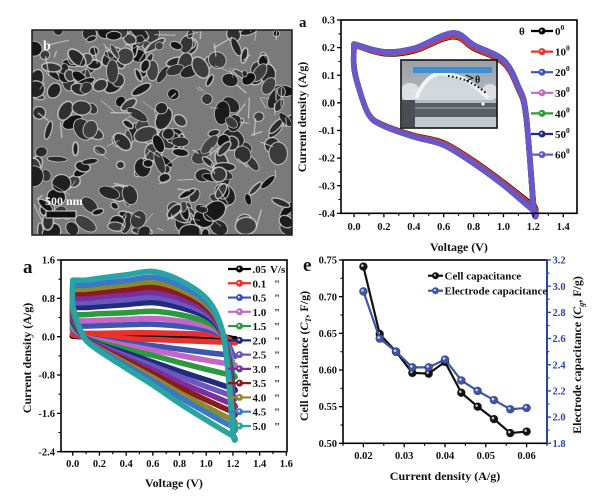  I want to click on axis-title-symbol: C, so click(304, 325).